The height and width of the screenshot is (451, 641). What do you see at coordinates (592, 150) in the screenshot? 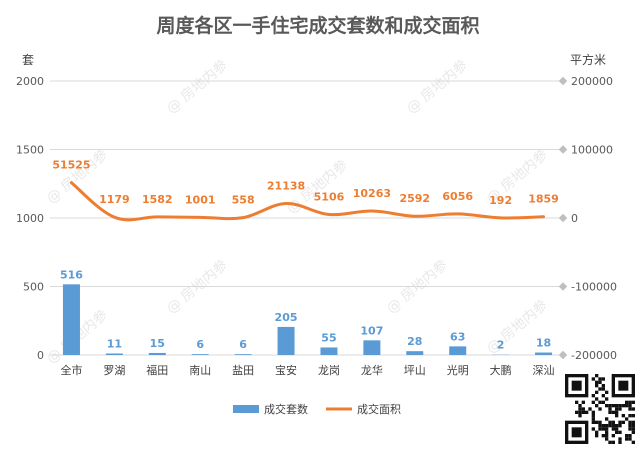
I see `right-tick-label: 100000` at bounding box center [592, 150].